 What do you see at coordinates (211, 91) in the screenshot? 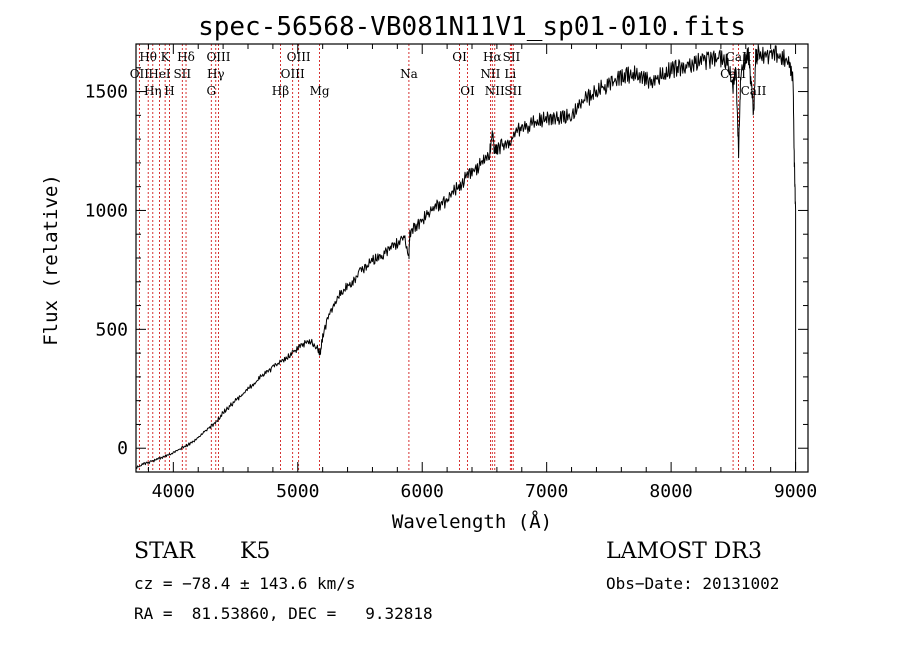
I see `spectral-line-label: G` at bounding box center [211, 91].